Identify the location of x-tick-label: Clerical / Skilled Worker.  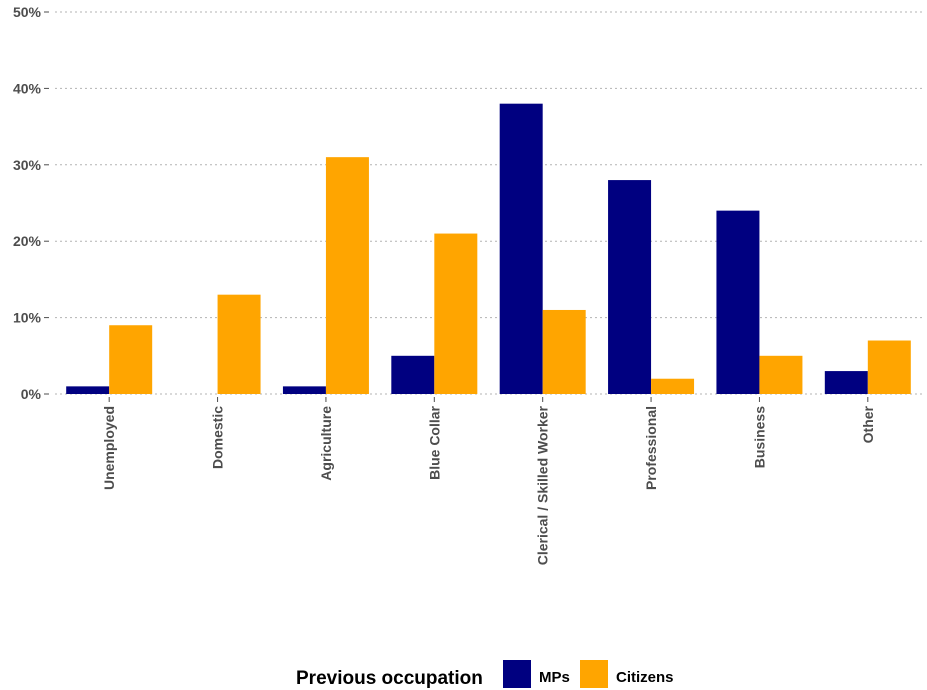
(543, 485).